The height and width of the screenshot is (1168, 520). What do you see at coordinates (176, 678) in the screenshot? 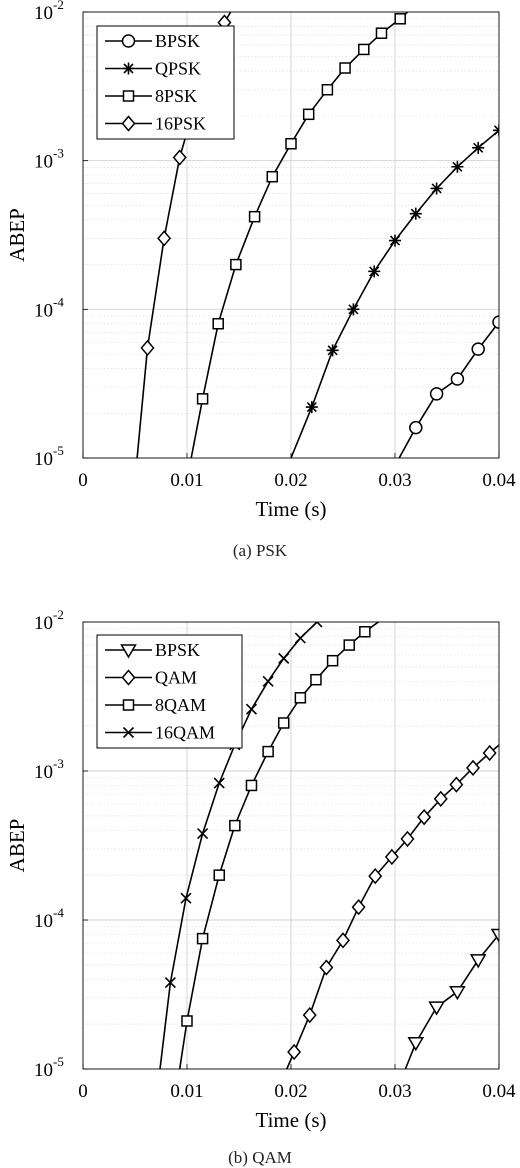
I see `legend-label: QAM` at bounding box center [176, 678].